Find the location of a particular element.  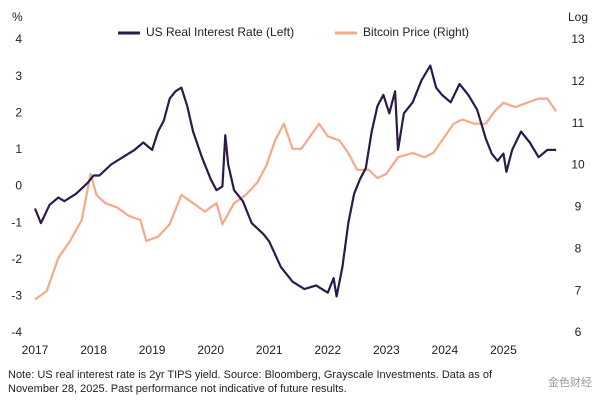

x-tick-label: 2023 is located at coordinates (386, 350).